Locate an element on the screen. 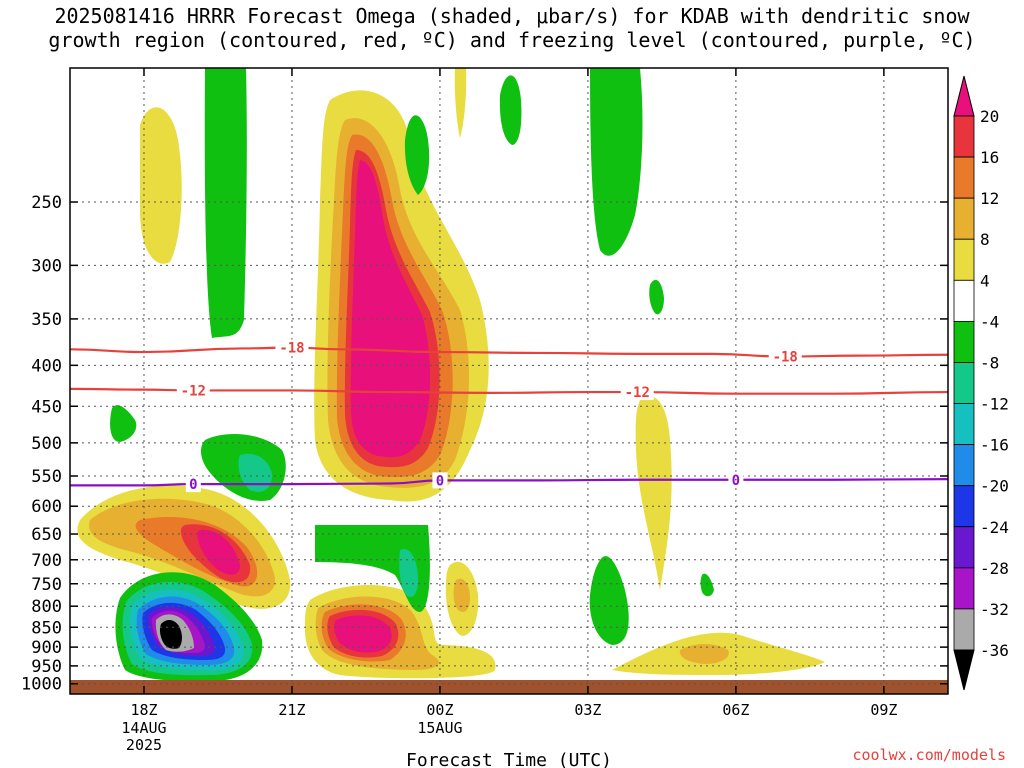 The width and height of the screenshot is (1024, 768). x-tick-sublabel: 14AUG is located at coordinates (143, 728).